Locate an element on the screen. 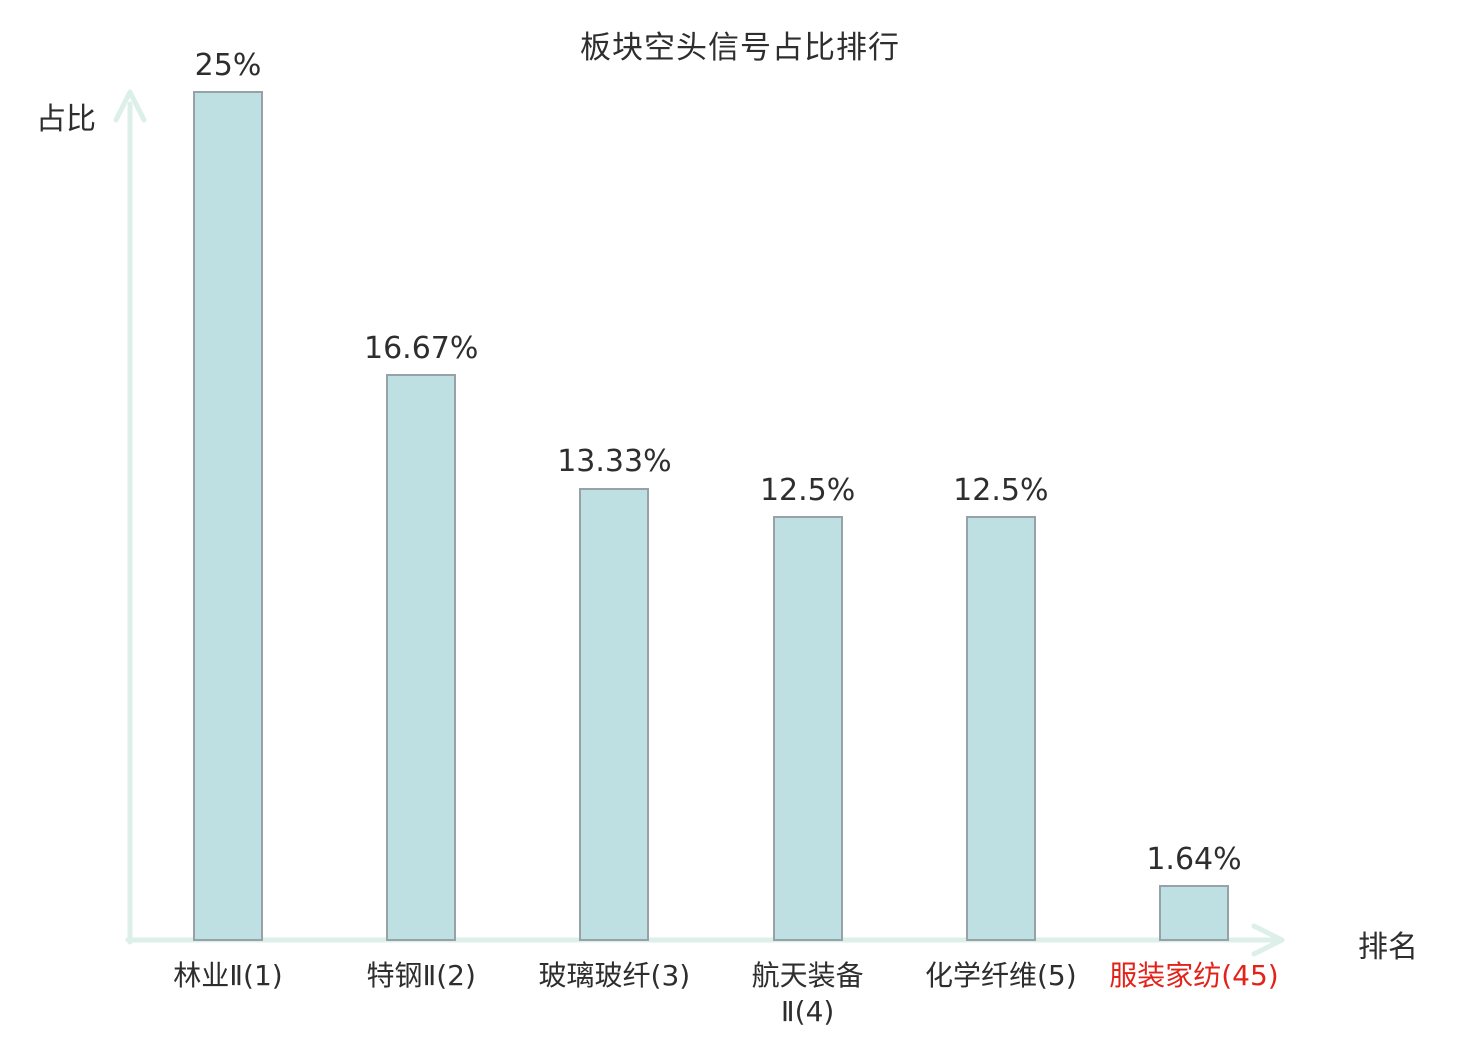  x-axis-arrowhead is located at coordinates (1268, 940).